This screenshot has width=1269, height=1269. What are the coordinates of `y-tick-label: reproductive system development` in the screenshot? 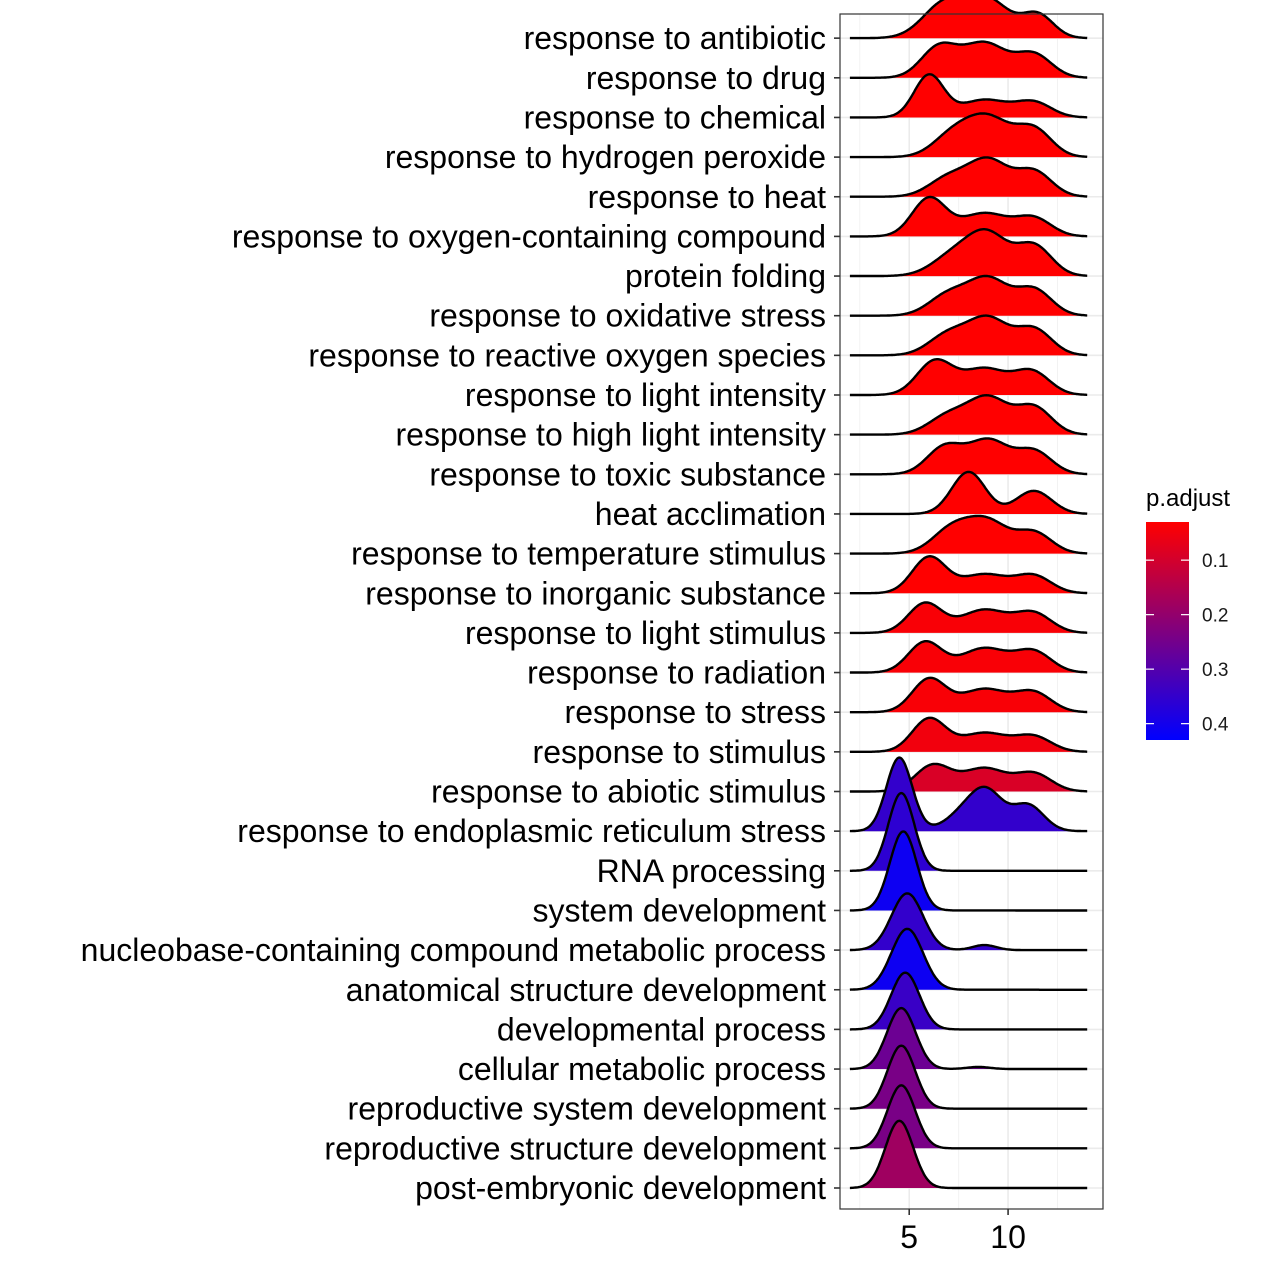 It's located at (587, 1109).